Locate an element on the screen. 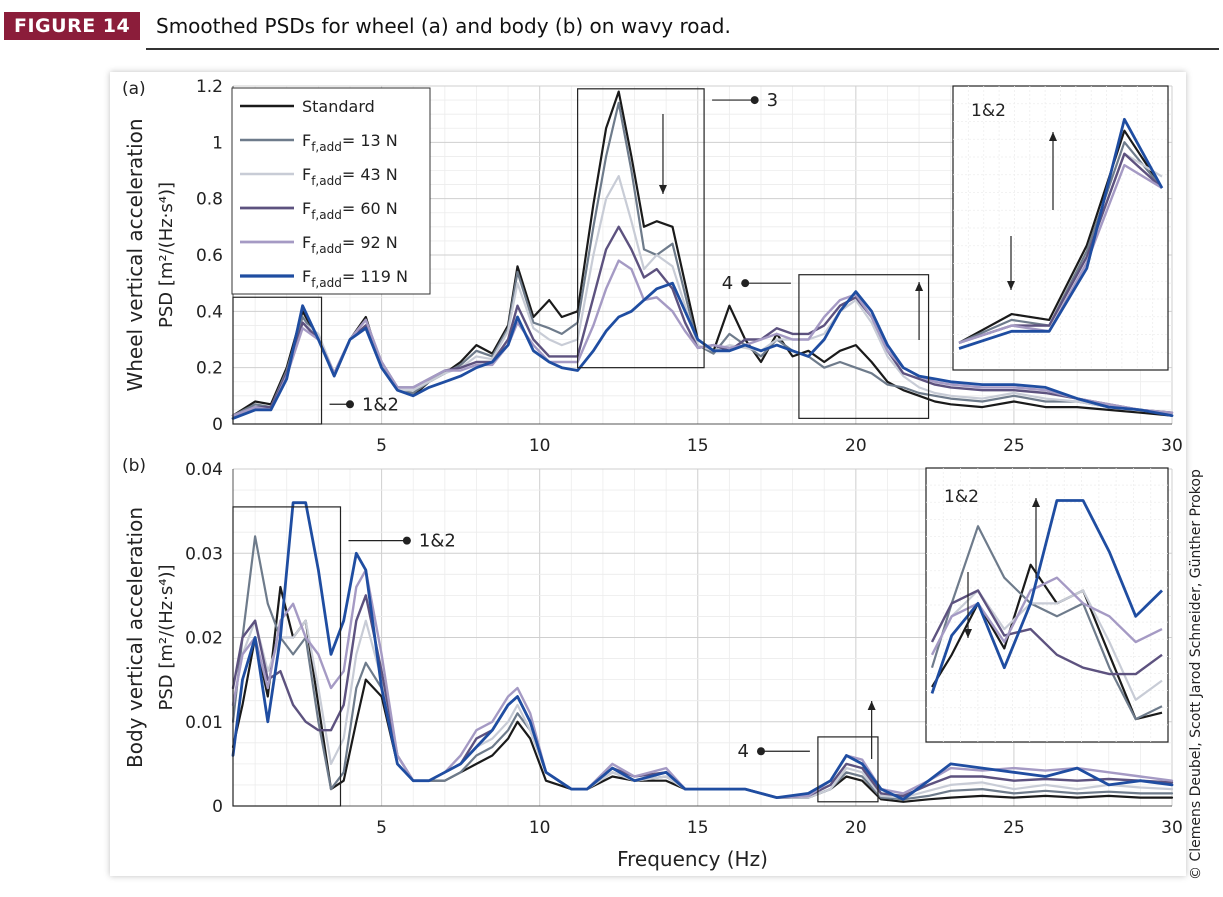  y-tick-label: 0.04 is located at coordinates (204, 470).